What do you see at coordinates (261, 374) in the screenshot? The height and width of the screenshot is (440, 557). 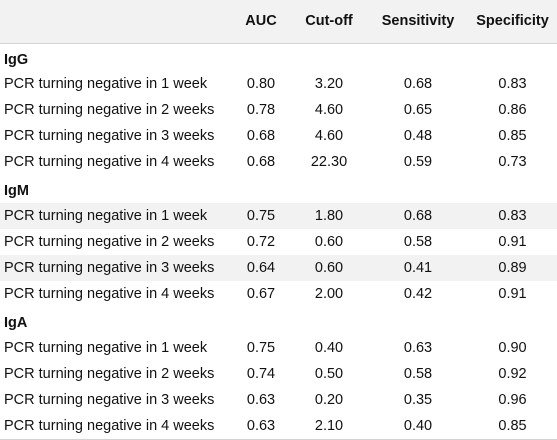 I see `auc-value: 0.74` at bounding box center [261, 374].